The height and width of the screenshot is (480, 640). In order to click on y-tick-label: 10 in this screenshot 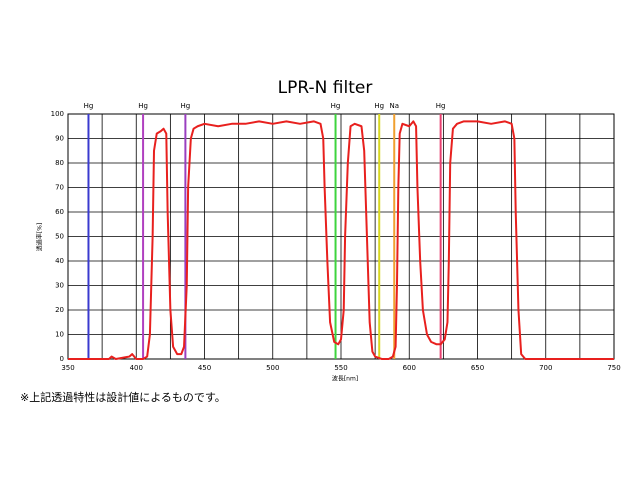, I will do `click(59, 335)`.